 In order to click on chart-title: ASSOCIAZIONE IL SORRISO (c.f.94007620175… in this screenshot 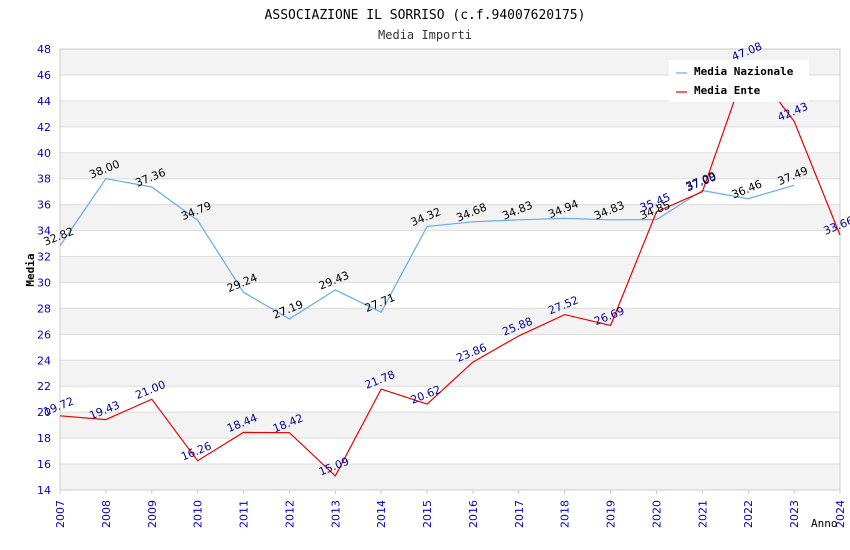, I will do `click(425, 15)`.